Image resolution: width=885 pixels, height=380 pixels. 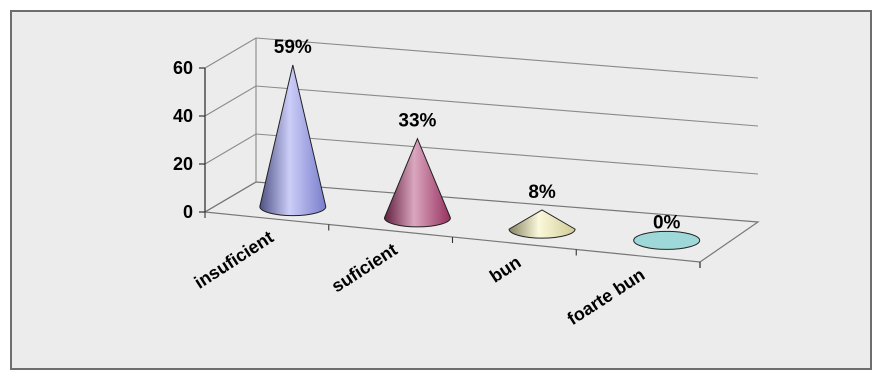 I want to click on category-label: suficient, so click(x=364, y=267).